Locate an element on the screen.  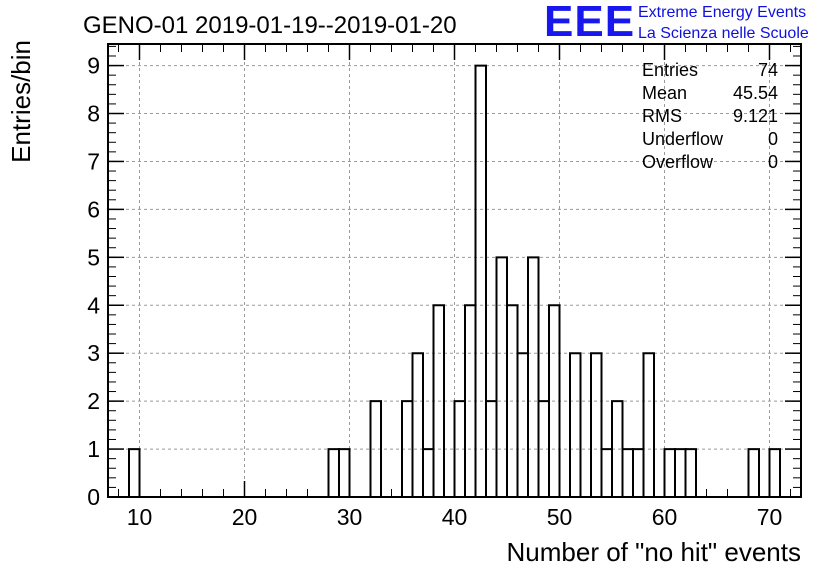
x-tick-label: 10 is located at coordinates (140, 517).